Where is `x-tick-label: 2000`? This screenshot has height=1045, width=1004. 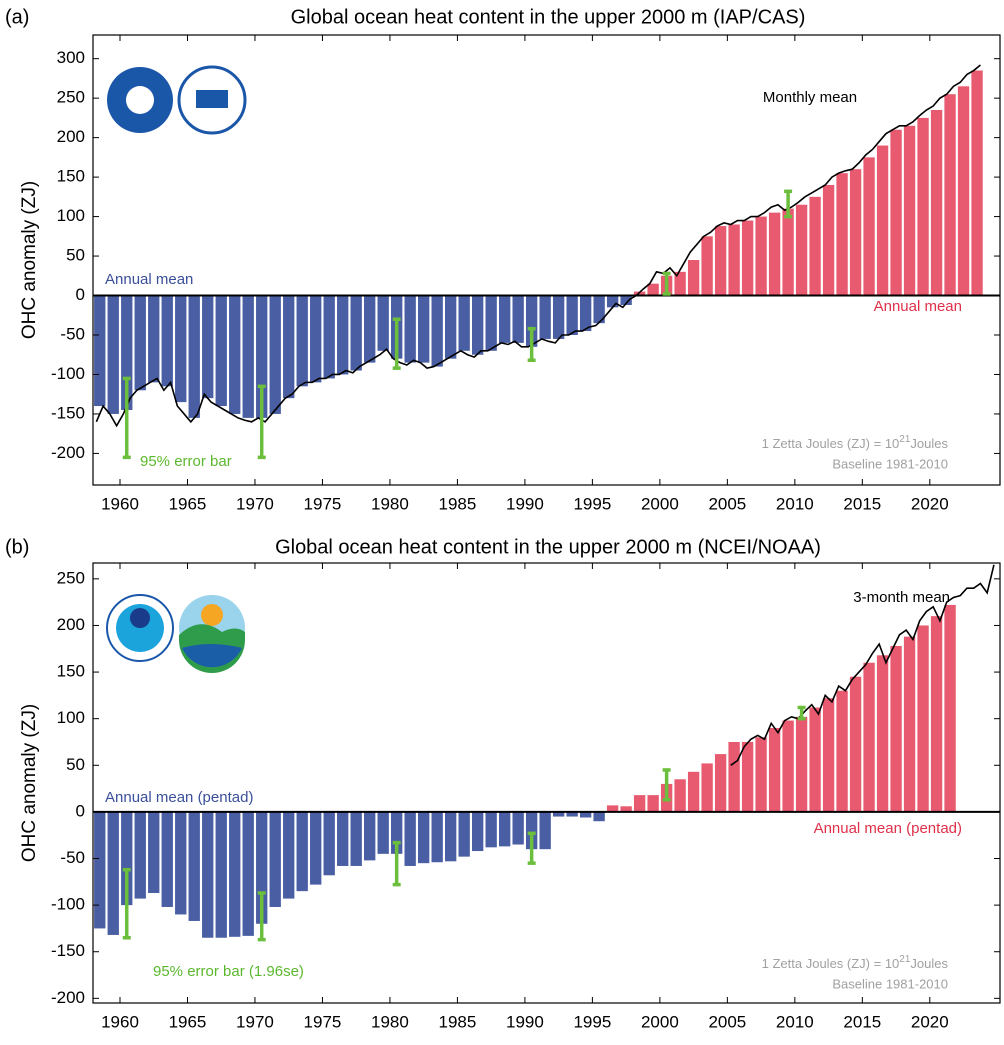 x-tick-label: 2000 is located at coordinates (660, 1021).